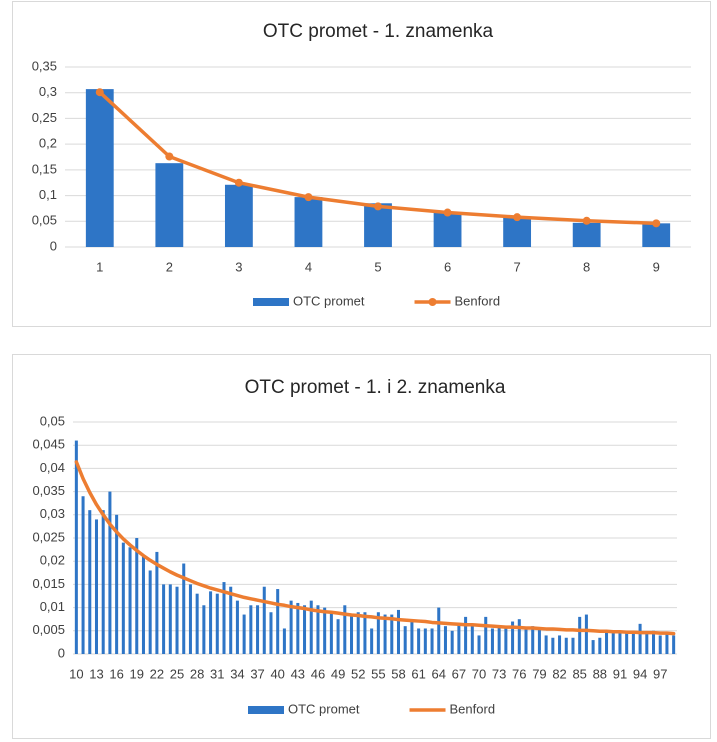  What do you see at coordinates (48, 583) in the screenshot?
I see `y-tick-label: 0,015` at bounding box center [48, 583].